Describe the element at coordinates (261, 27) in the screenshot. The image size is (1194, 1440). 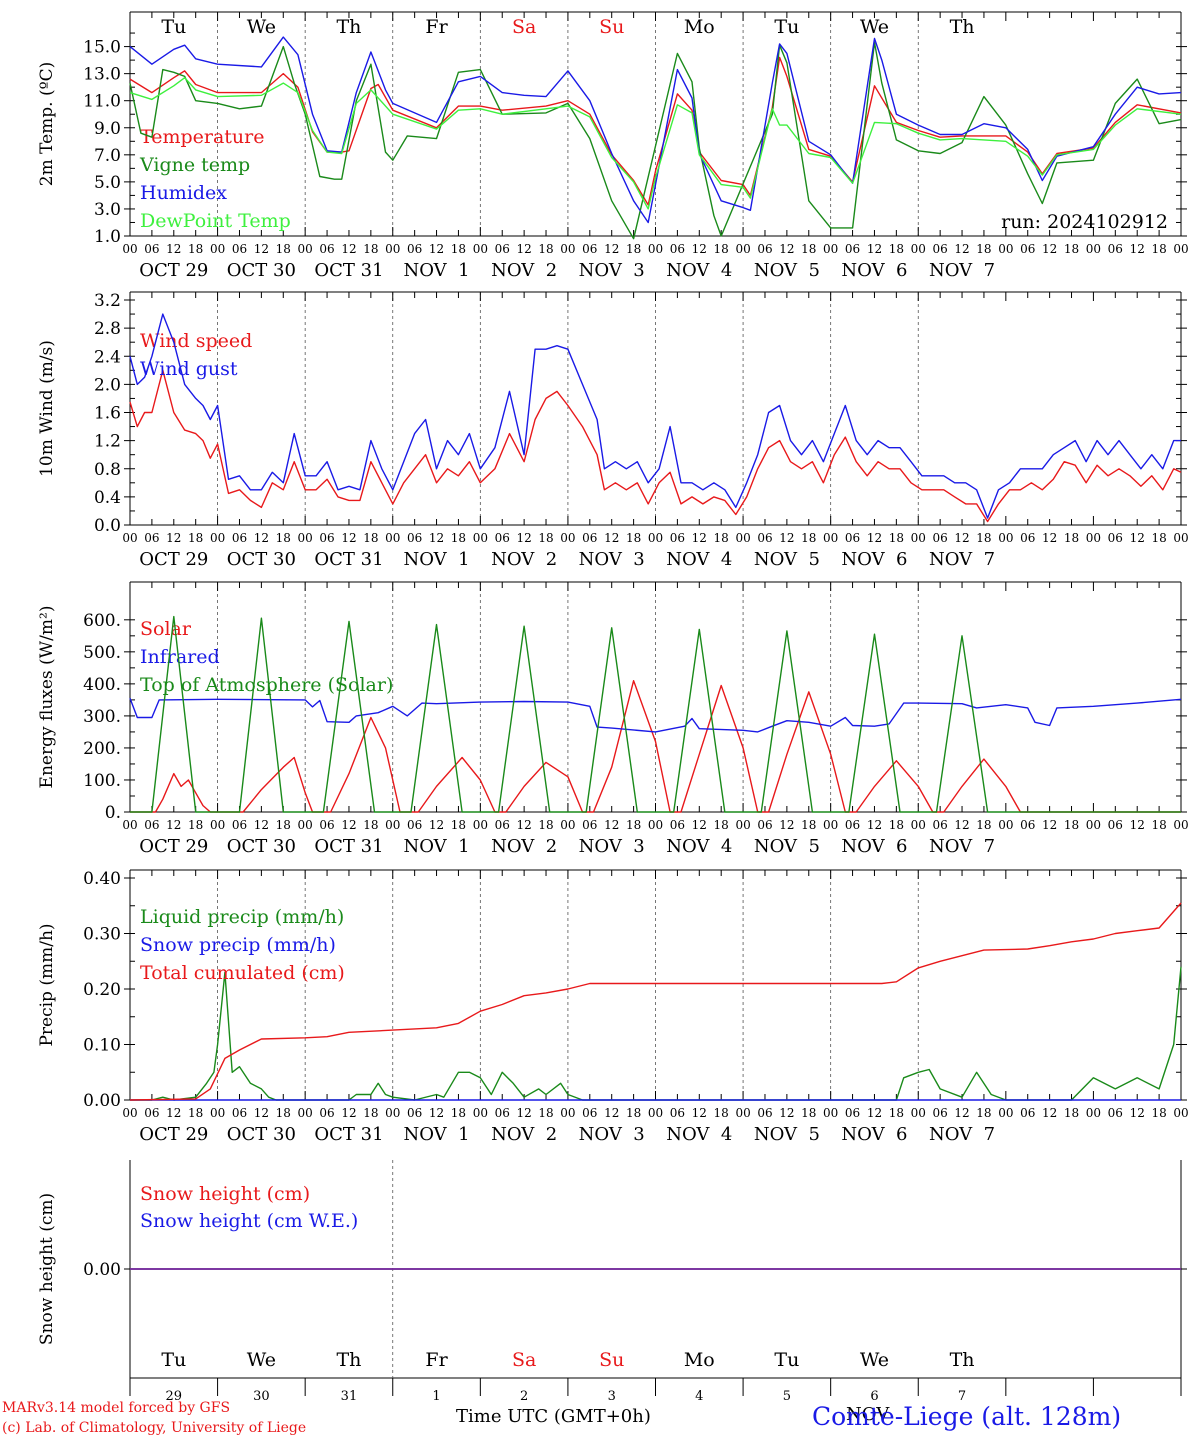
I see `weekday-label: We` at that location.